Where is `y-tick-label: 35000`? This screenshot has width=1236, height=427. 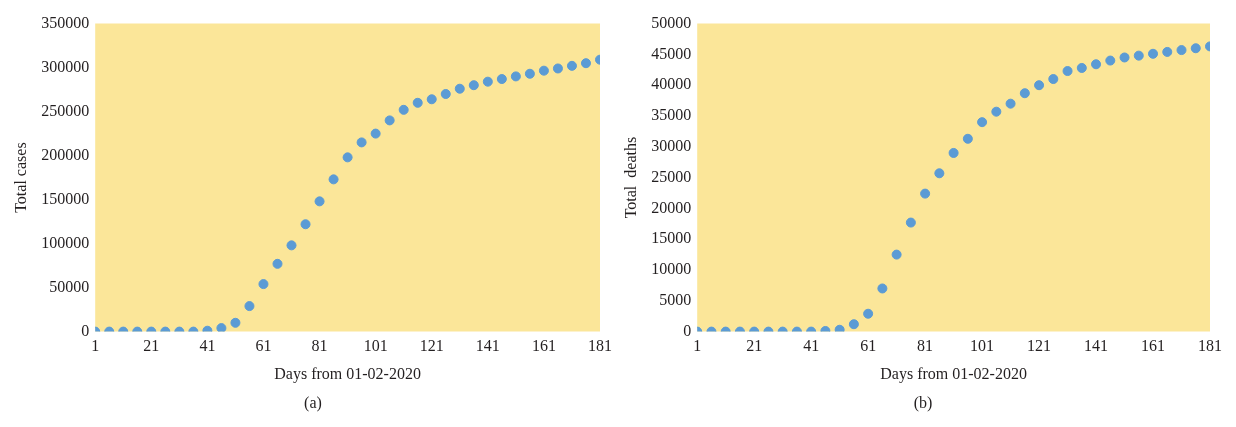 y-tick-label: 35000 is located at coordinates (671, 115).